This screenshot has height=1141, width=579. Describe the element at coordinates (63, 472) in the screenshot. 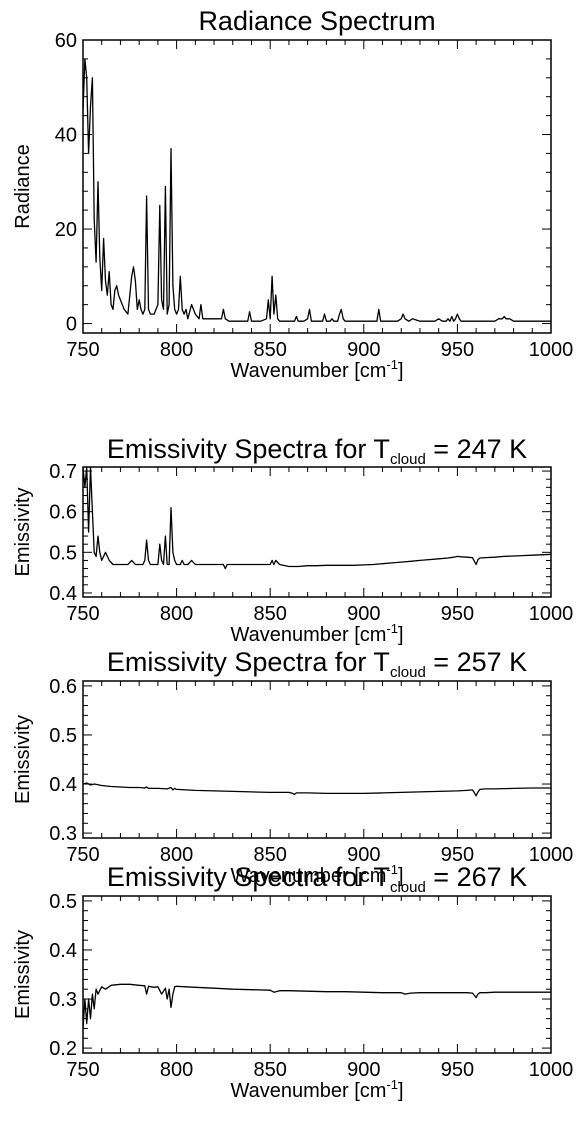

I see `y-tick-label: 0.7` at that location.